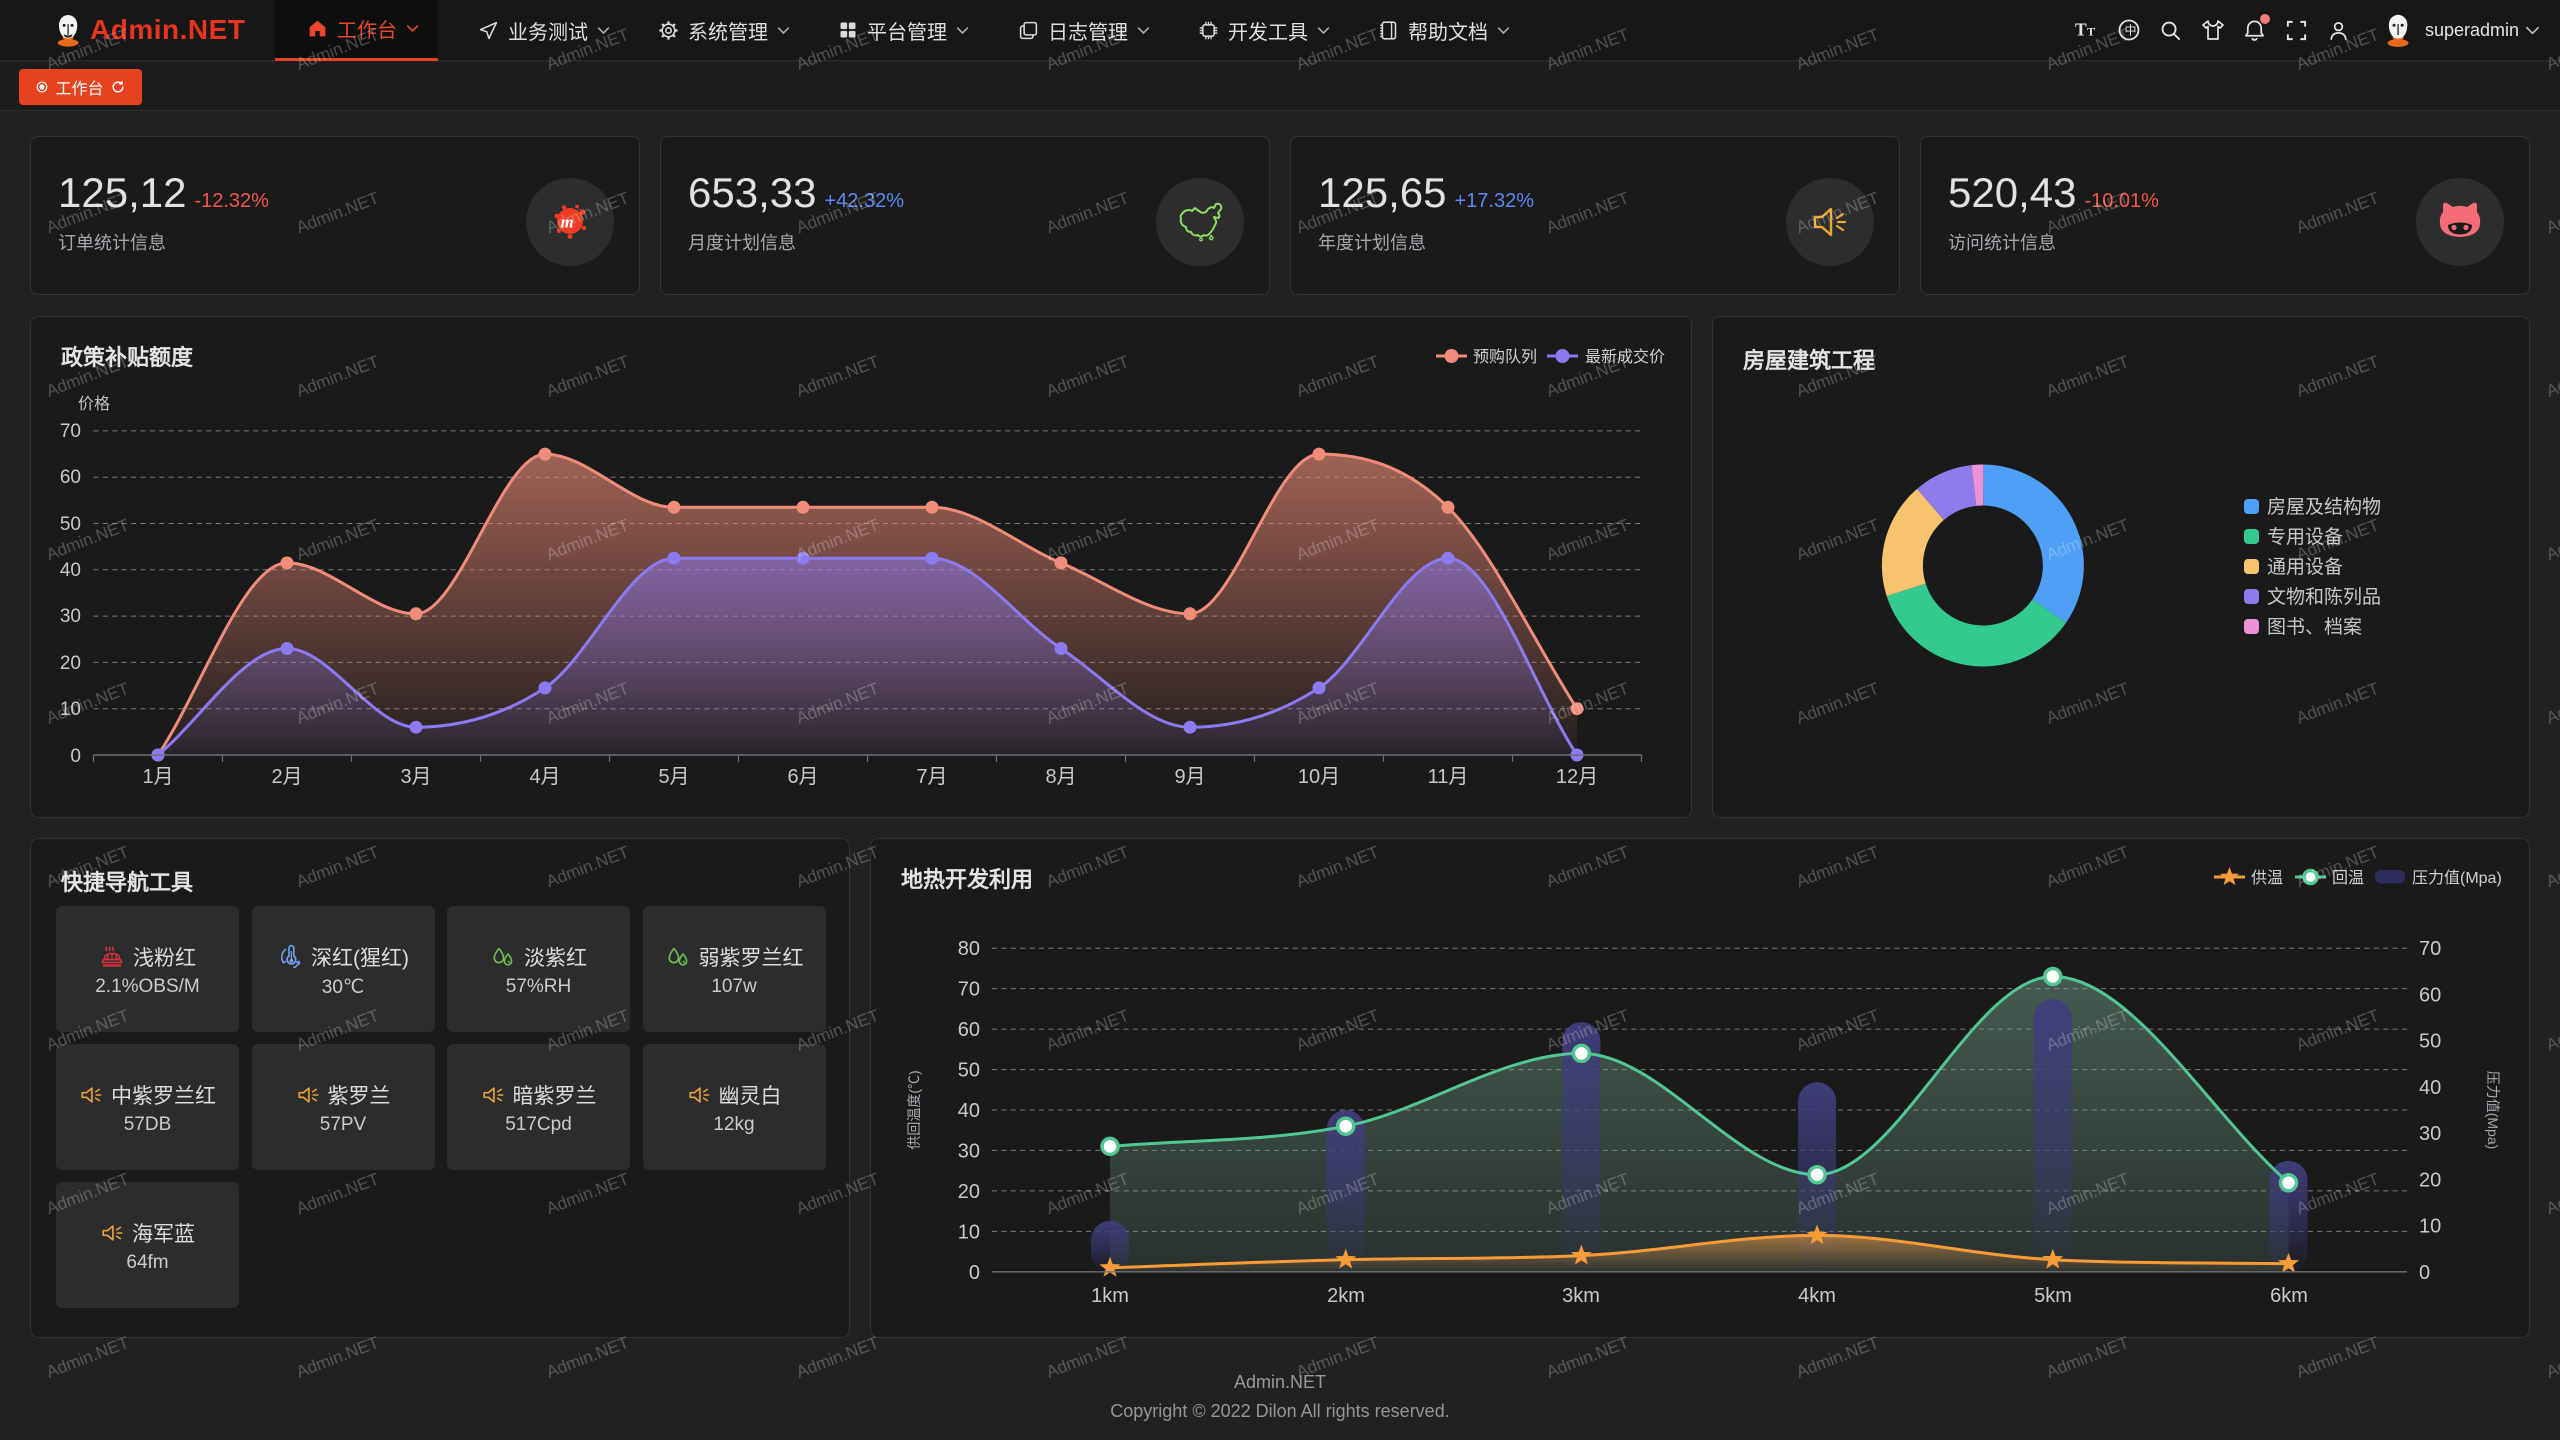 The image size is (2560, 1440). Describe the element at coordinates (2305, 567) in the screenshot. I see `svg-text: 通用设备` at that location.